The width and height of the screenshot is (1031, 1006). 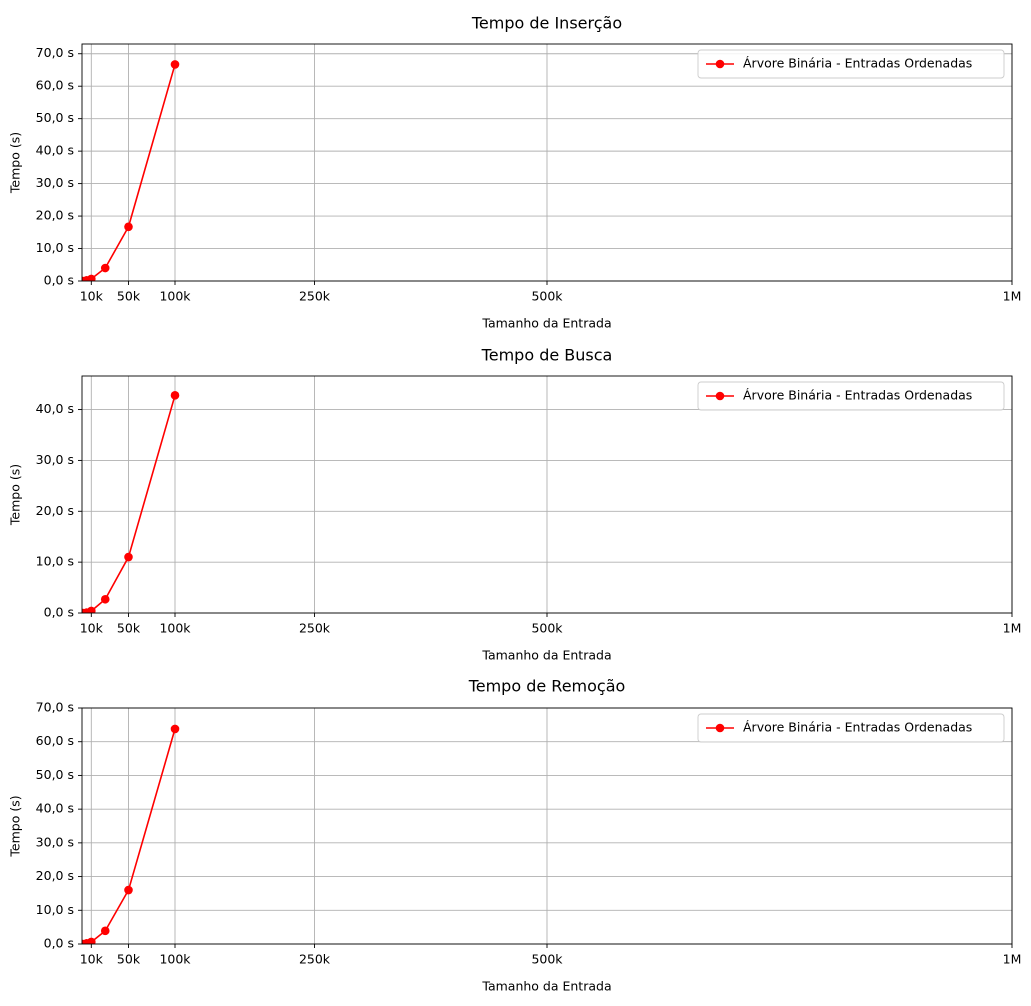 I want to click on chart-title-busca: Tempo de Busca, so click(x=547, y=355).